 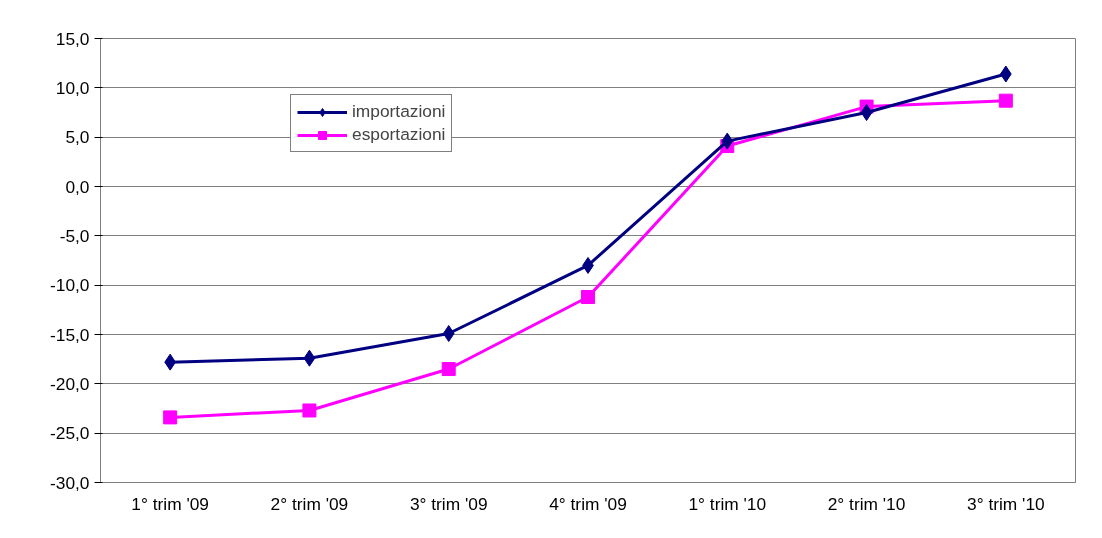 I want to click on x-tick-label: 3° trim '09, so click(x=448, y=503).